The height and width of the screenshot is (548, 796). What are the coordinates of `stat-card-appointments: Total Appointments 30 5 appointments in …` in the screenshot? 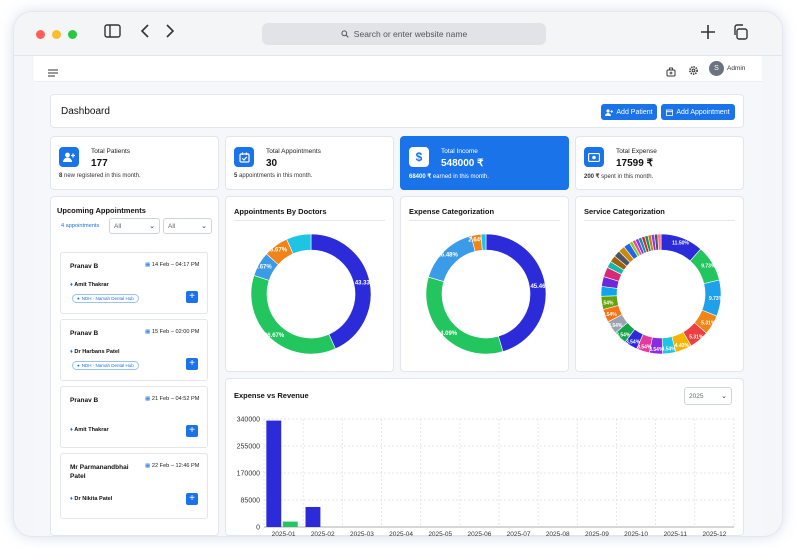 It's located at (309, 163).